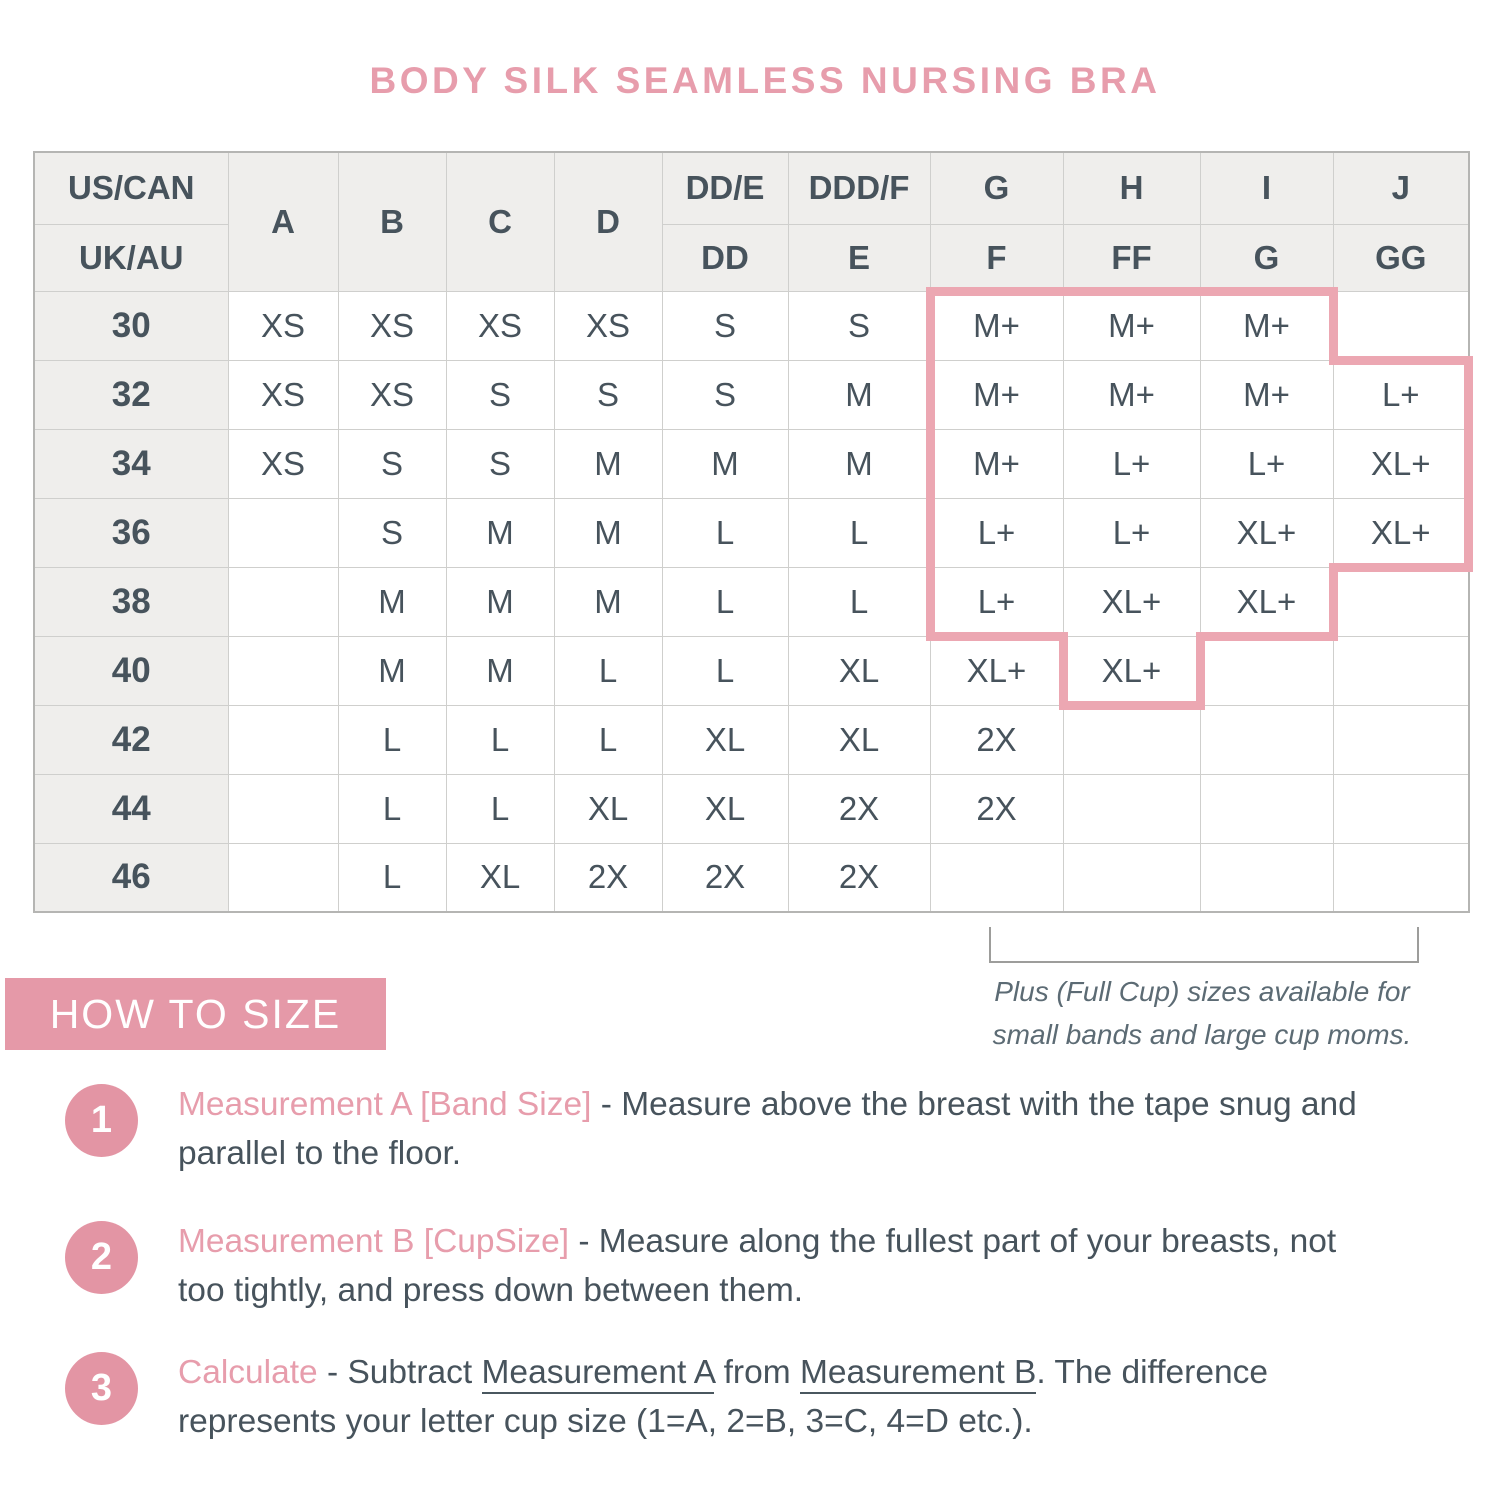 This screenshot has height=1500, width=1500. I want to click on column-subheader-f: F, so click(996, 257).